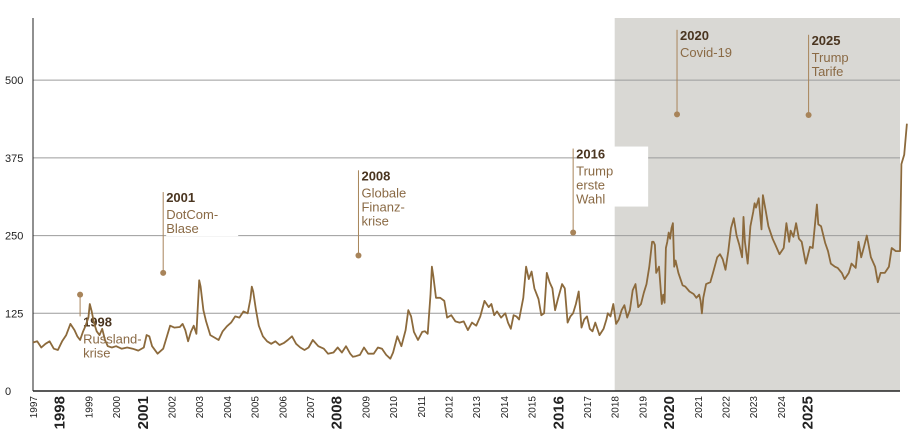  I want to click on x-tick-label: 2025, so click(808, 412).